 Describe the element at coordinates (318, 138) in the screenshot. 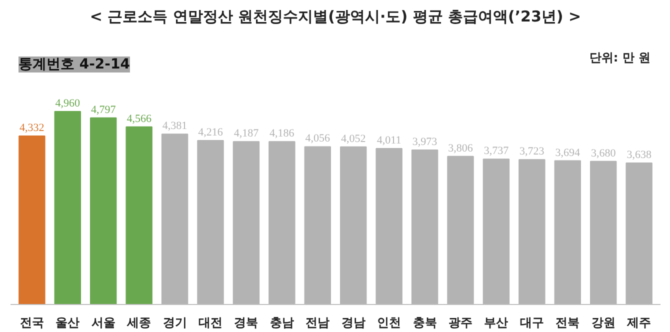

I see `data-label: 4,056` at that location.